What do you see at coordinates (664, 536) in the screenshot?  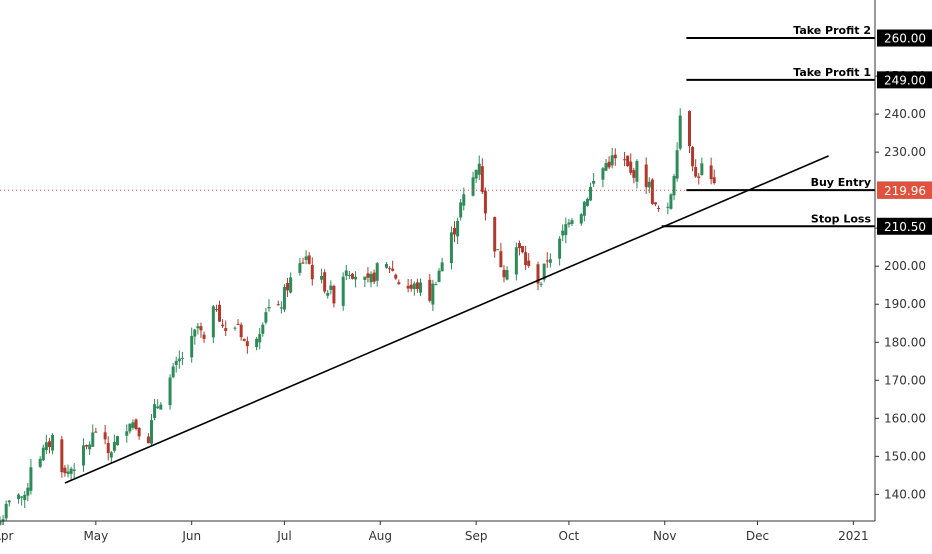 I see `time-tick-label: Nov` at bounding box center [664, 536].